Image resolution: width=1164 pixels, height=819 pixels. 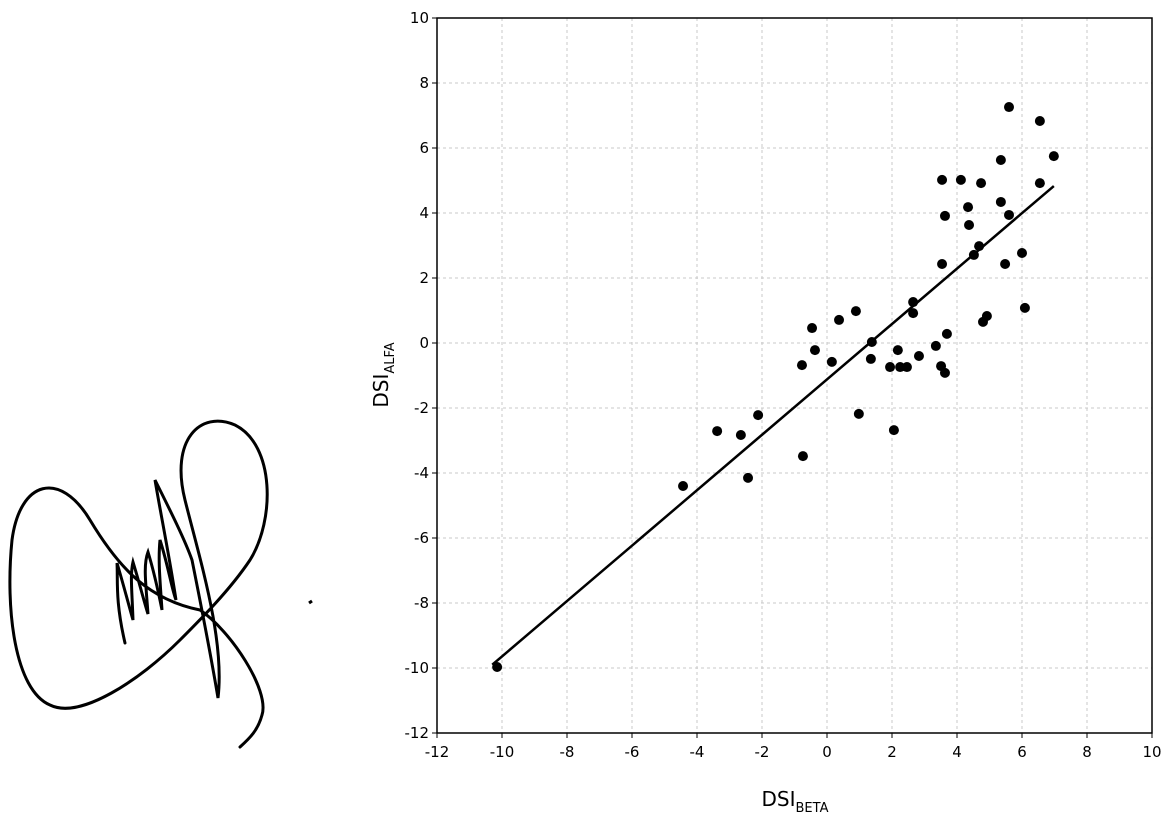 I want to click on x-tick-label: -6, so click(x=632, y=752).